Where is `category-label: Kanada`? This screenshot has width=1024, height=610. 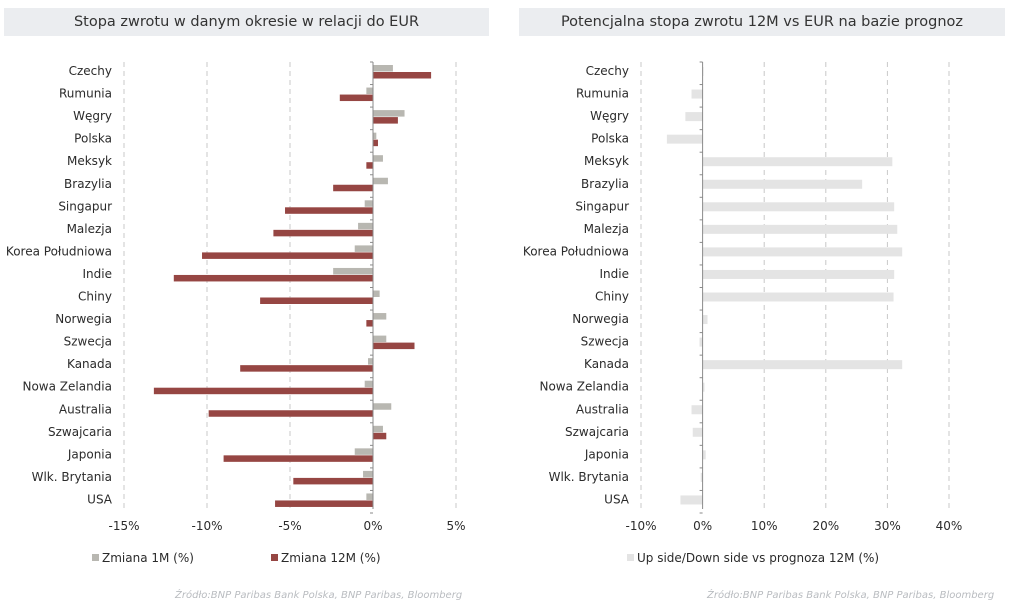 category-label: Kanada is located at coordinates (89, 364).